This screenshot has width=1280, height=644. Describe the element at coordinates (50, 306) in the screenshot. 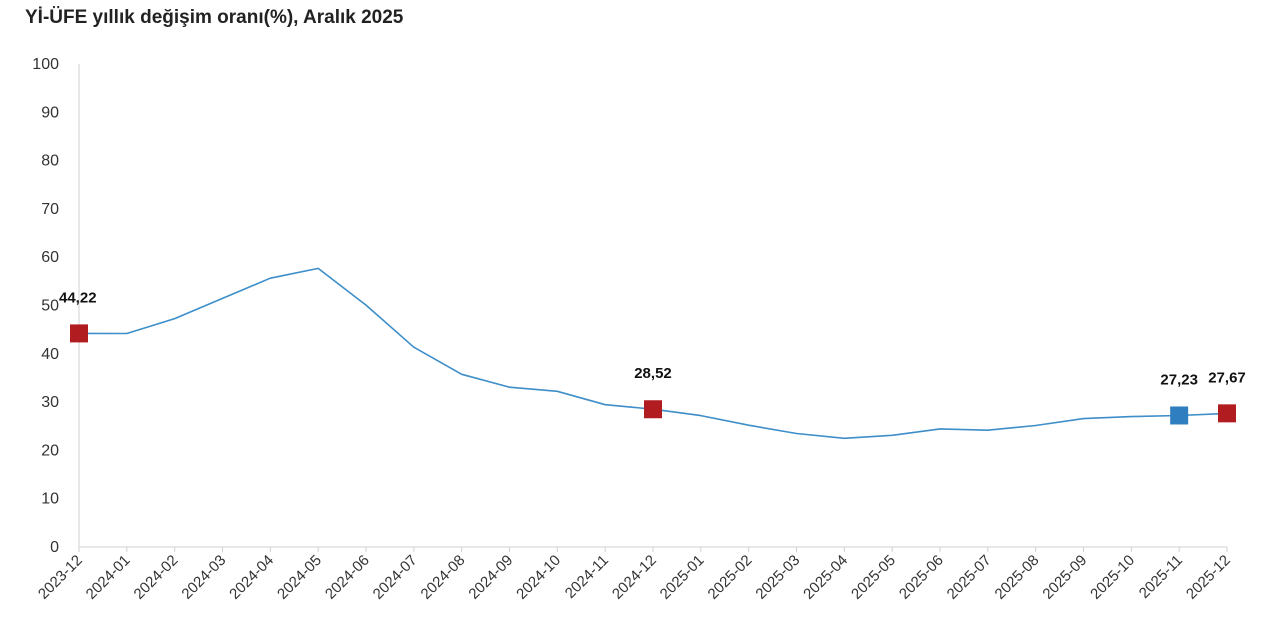

I see `y-tick-label: 50` at that location.